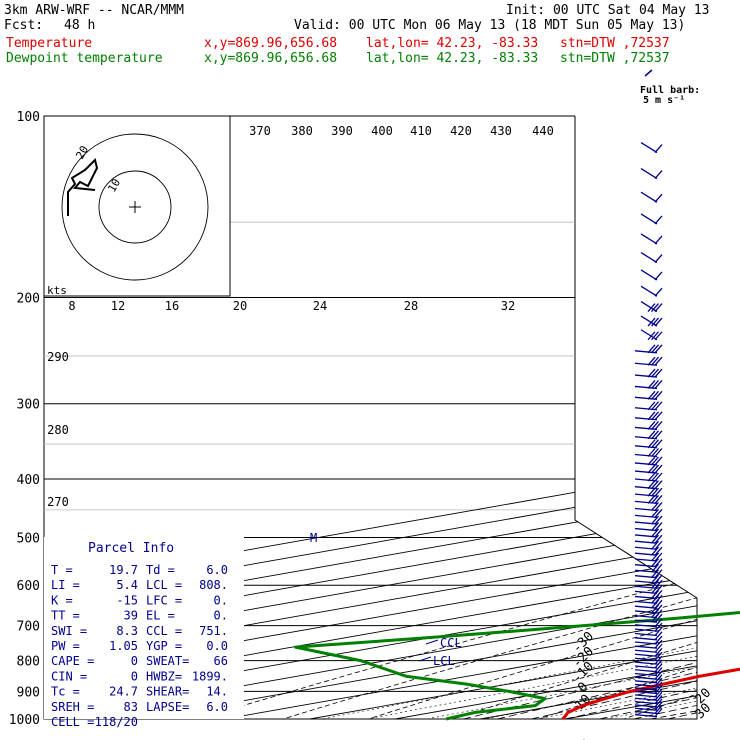 The image size is (740, 740). What do you see at coordinates (28, 538) in the screenshot?
I see `pressure-label-500: 500` at bounding box center [28, 538].